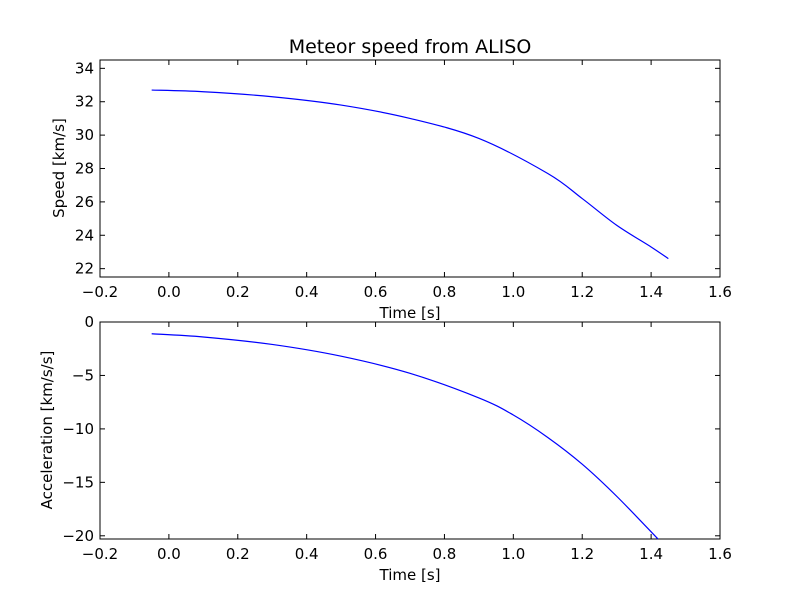 Image resolution: width=800 pixels, height=600 pixels. I want to click on speed-x-tick-label: 1.6, so click(720, 292).